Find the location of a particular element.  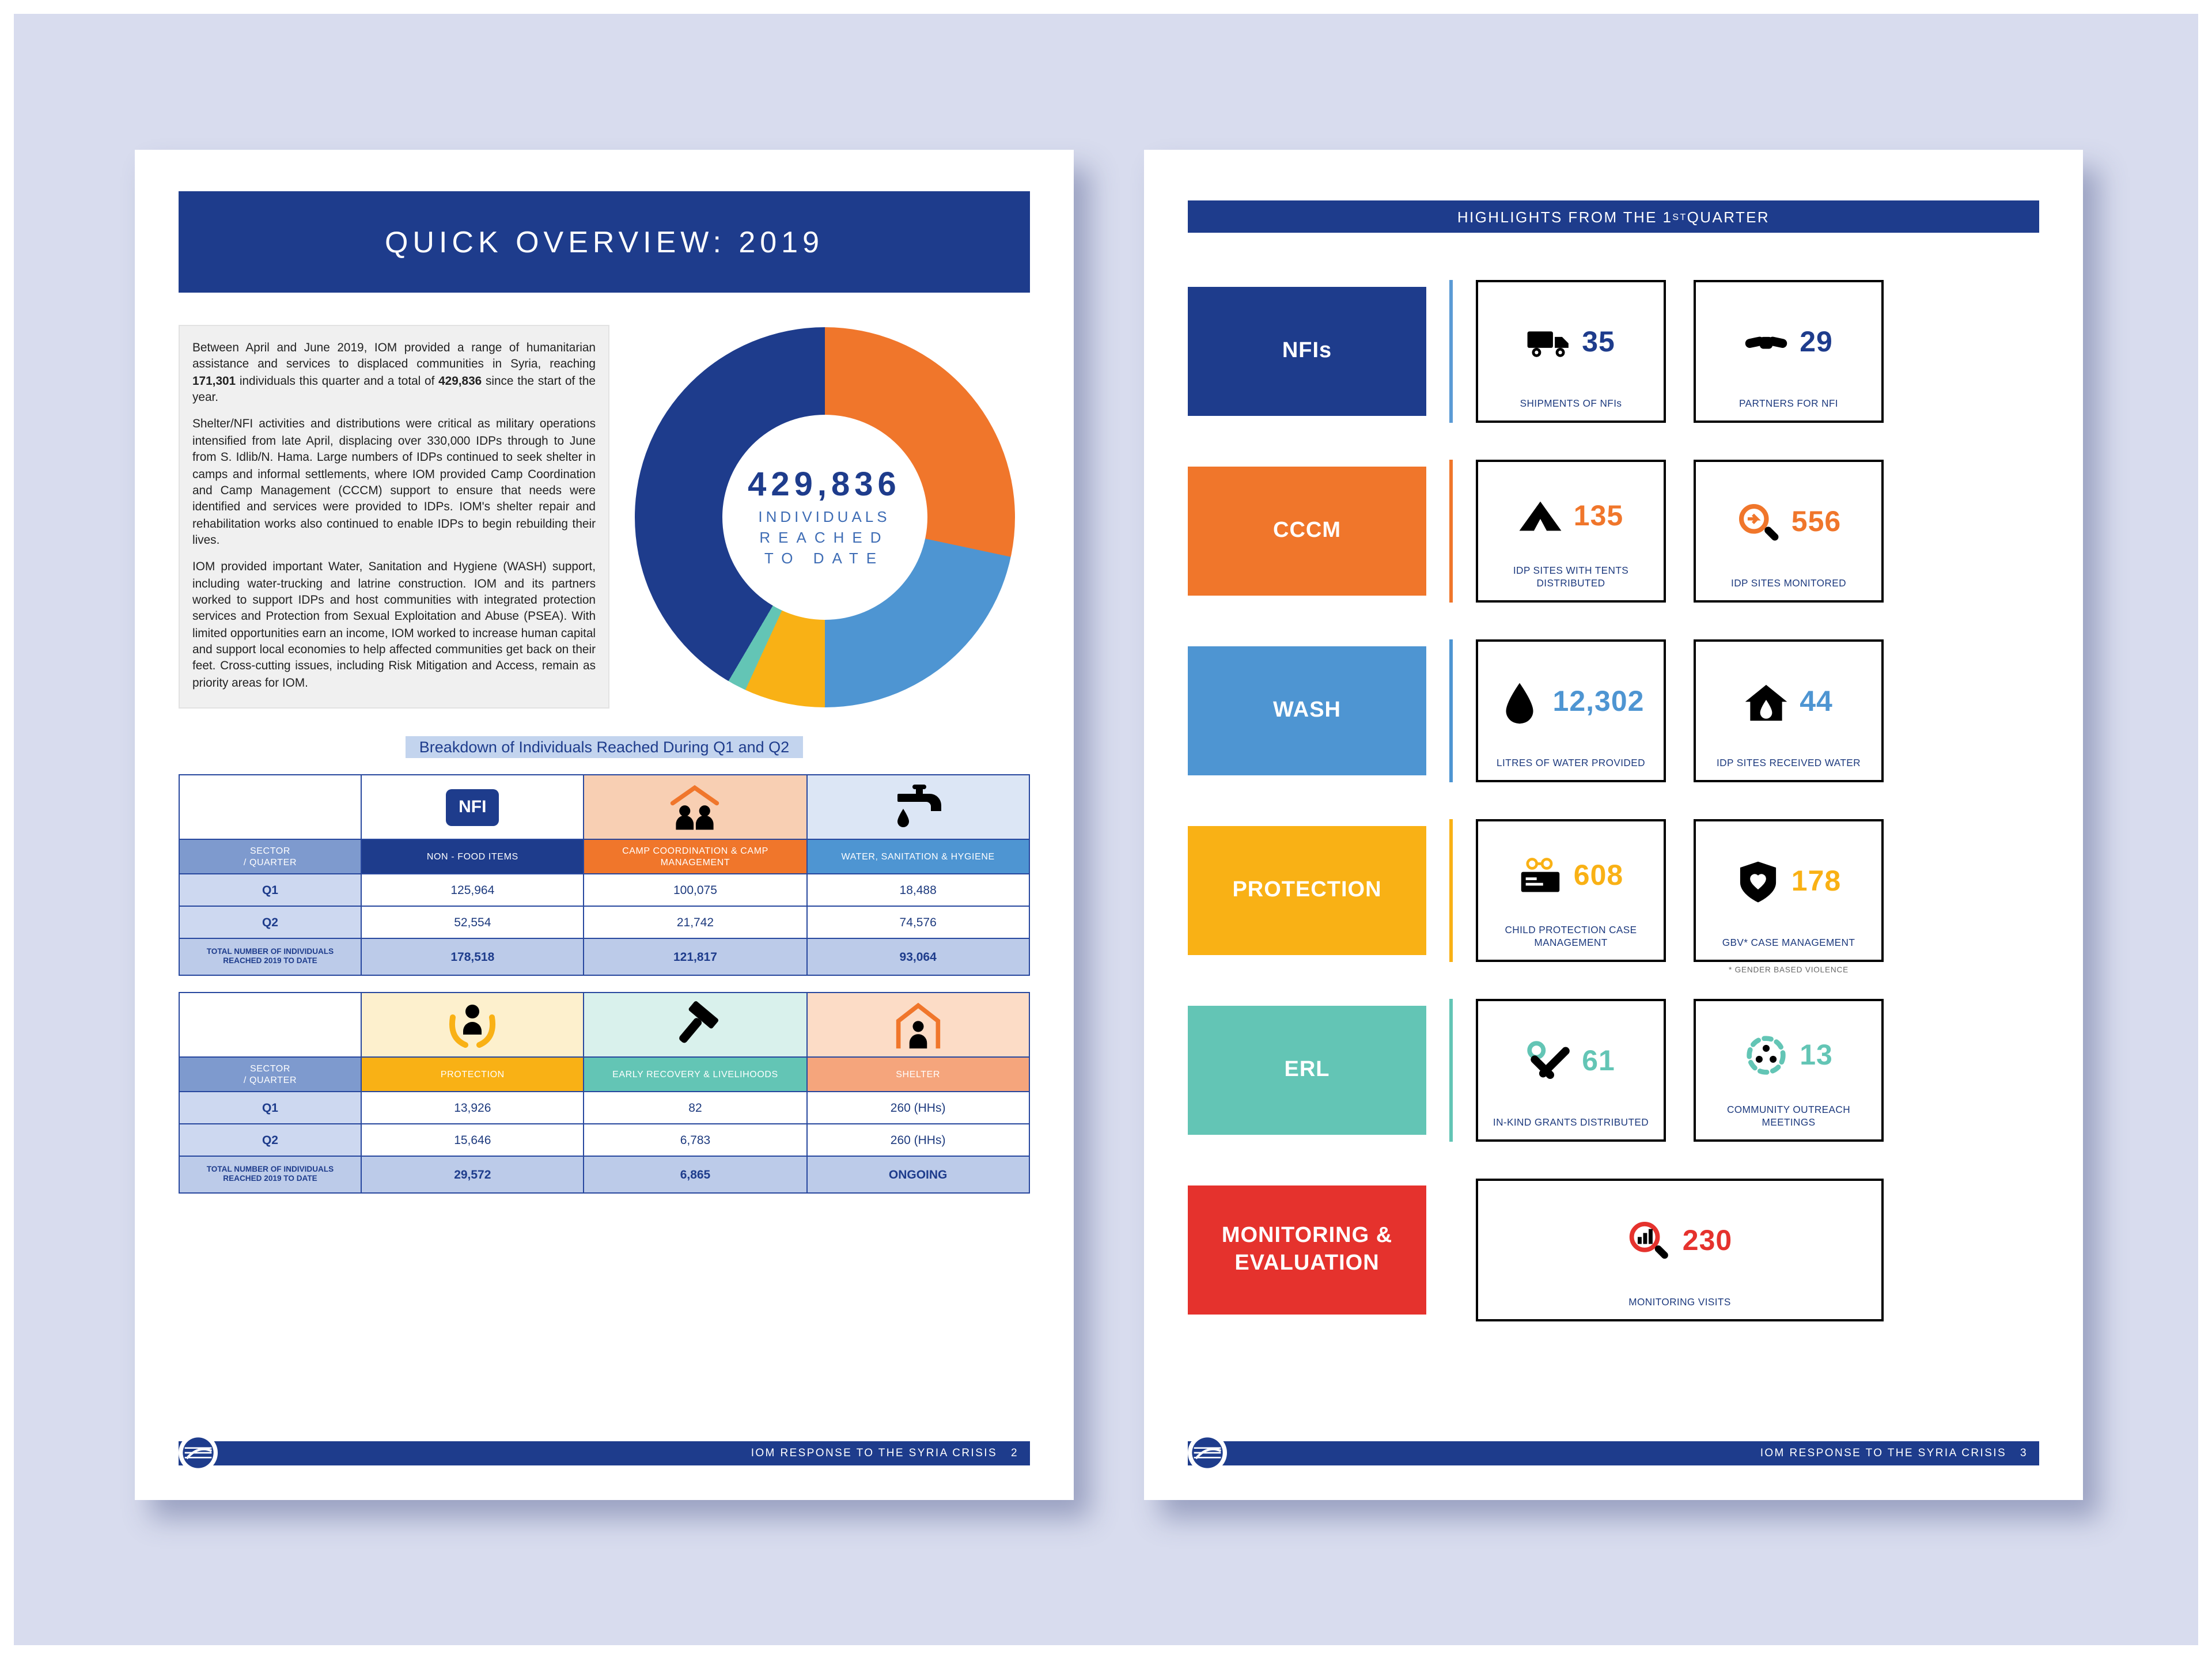

person-in-house-icon is located at coordinates (918, 1025).